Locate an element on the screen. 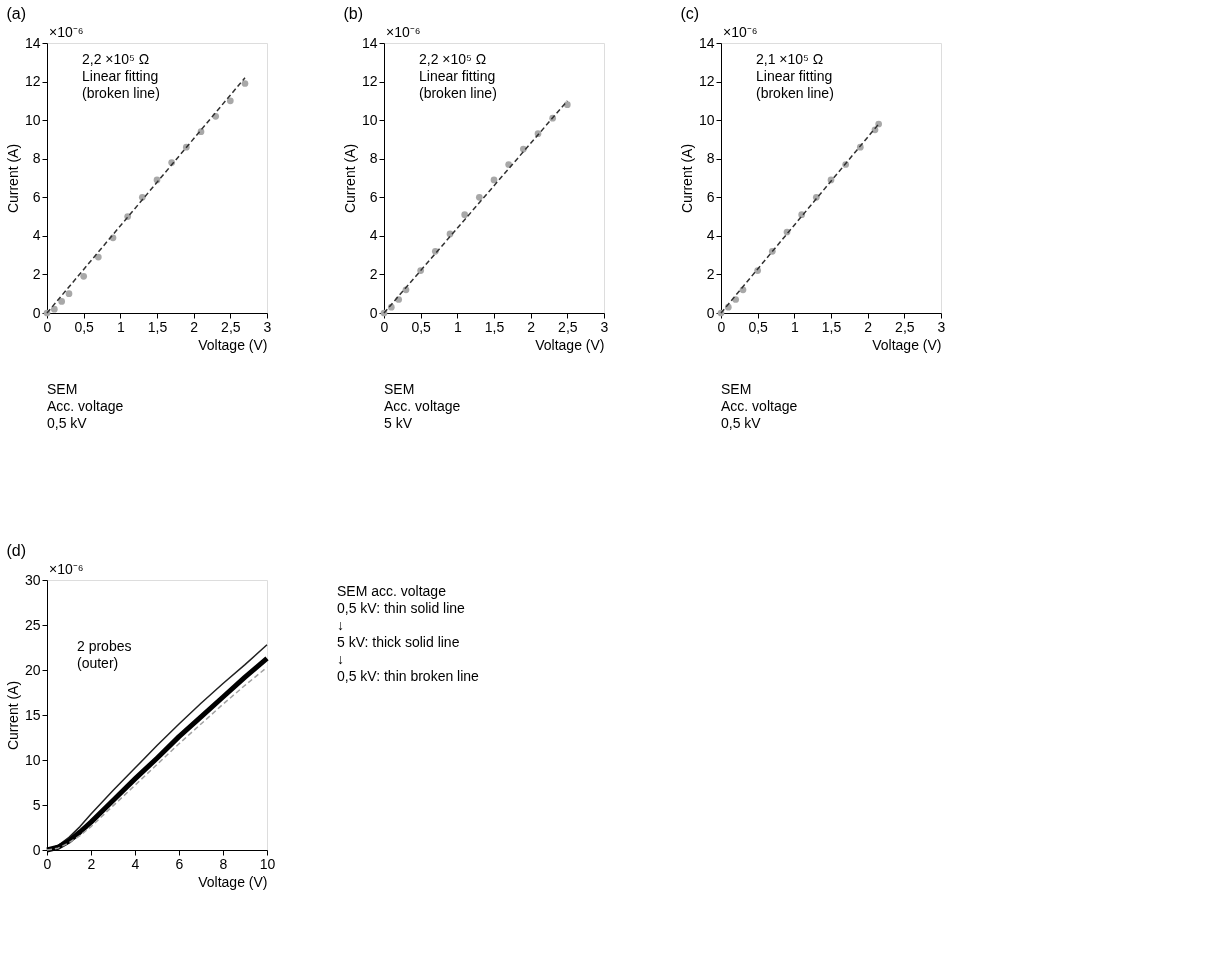  x-tick-label: 8 is located at coordinates (223, 863).